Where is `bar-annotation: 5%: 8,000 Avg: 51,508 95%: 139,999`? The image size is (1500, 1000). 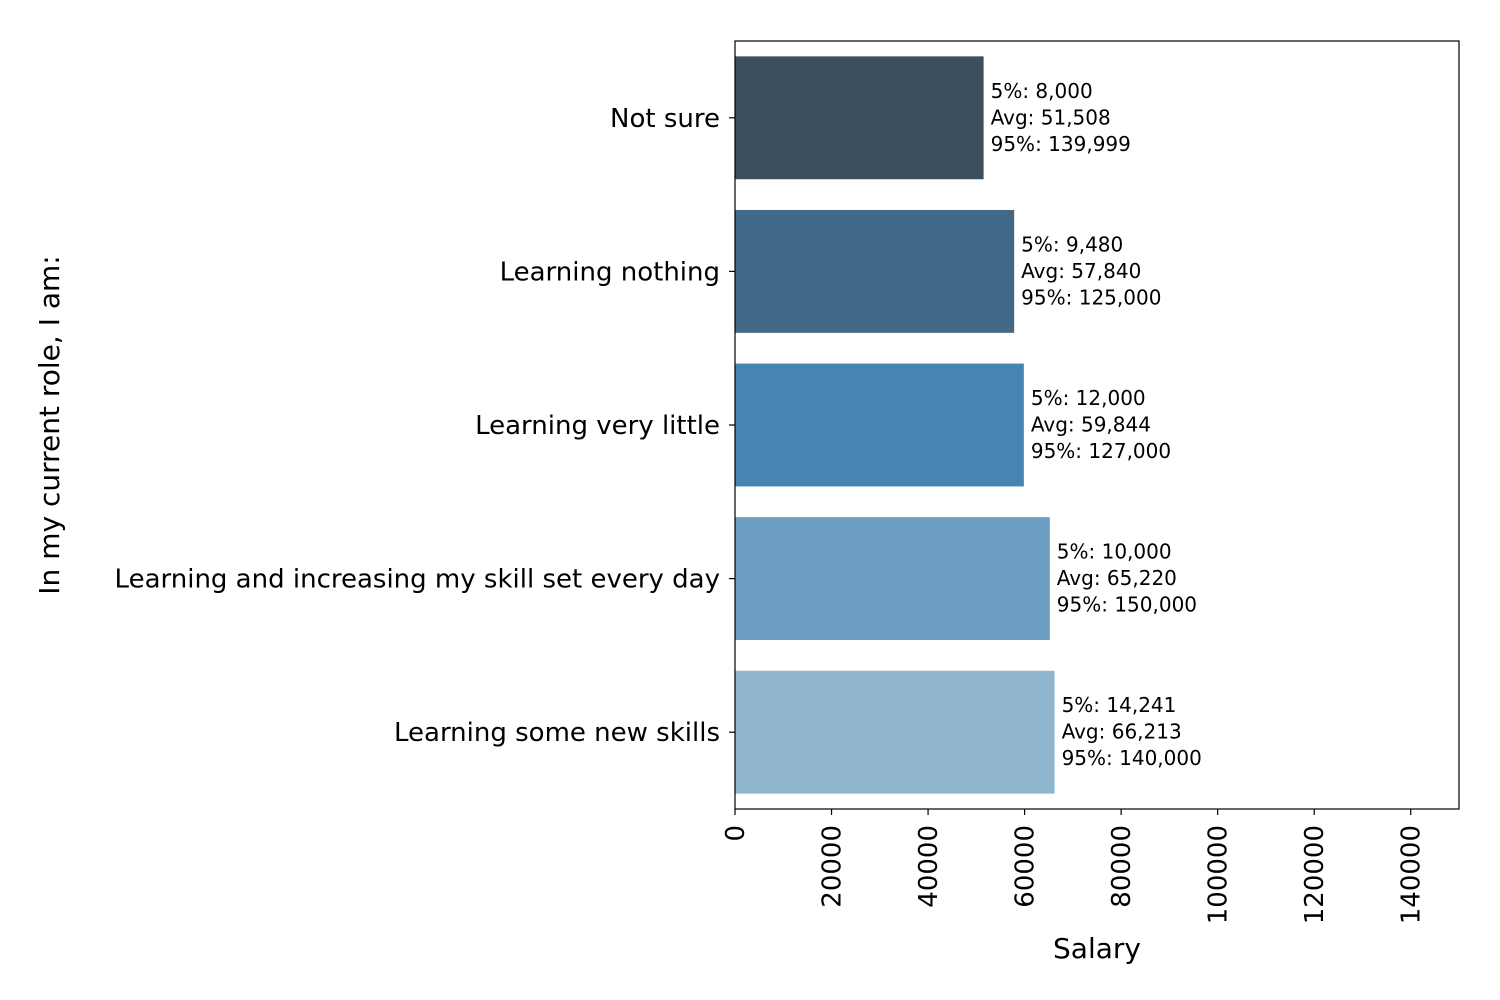
bar-annotation: 5%: 8,000 Avg: 51,508 95%: 139,999 is located at coordinates (1061, 117).